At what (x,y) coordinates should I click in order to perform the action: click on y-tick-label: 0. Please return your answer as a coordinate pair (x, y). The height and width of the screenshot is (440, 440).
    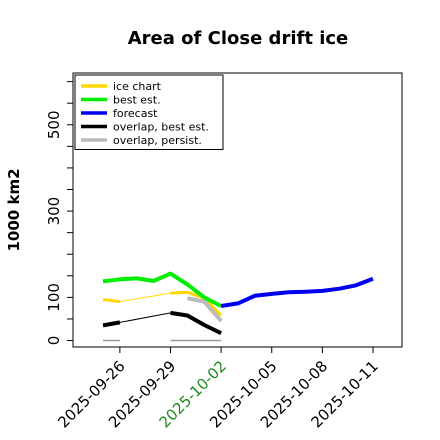
    Looking at the image, I should click on (54, 341).